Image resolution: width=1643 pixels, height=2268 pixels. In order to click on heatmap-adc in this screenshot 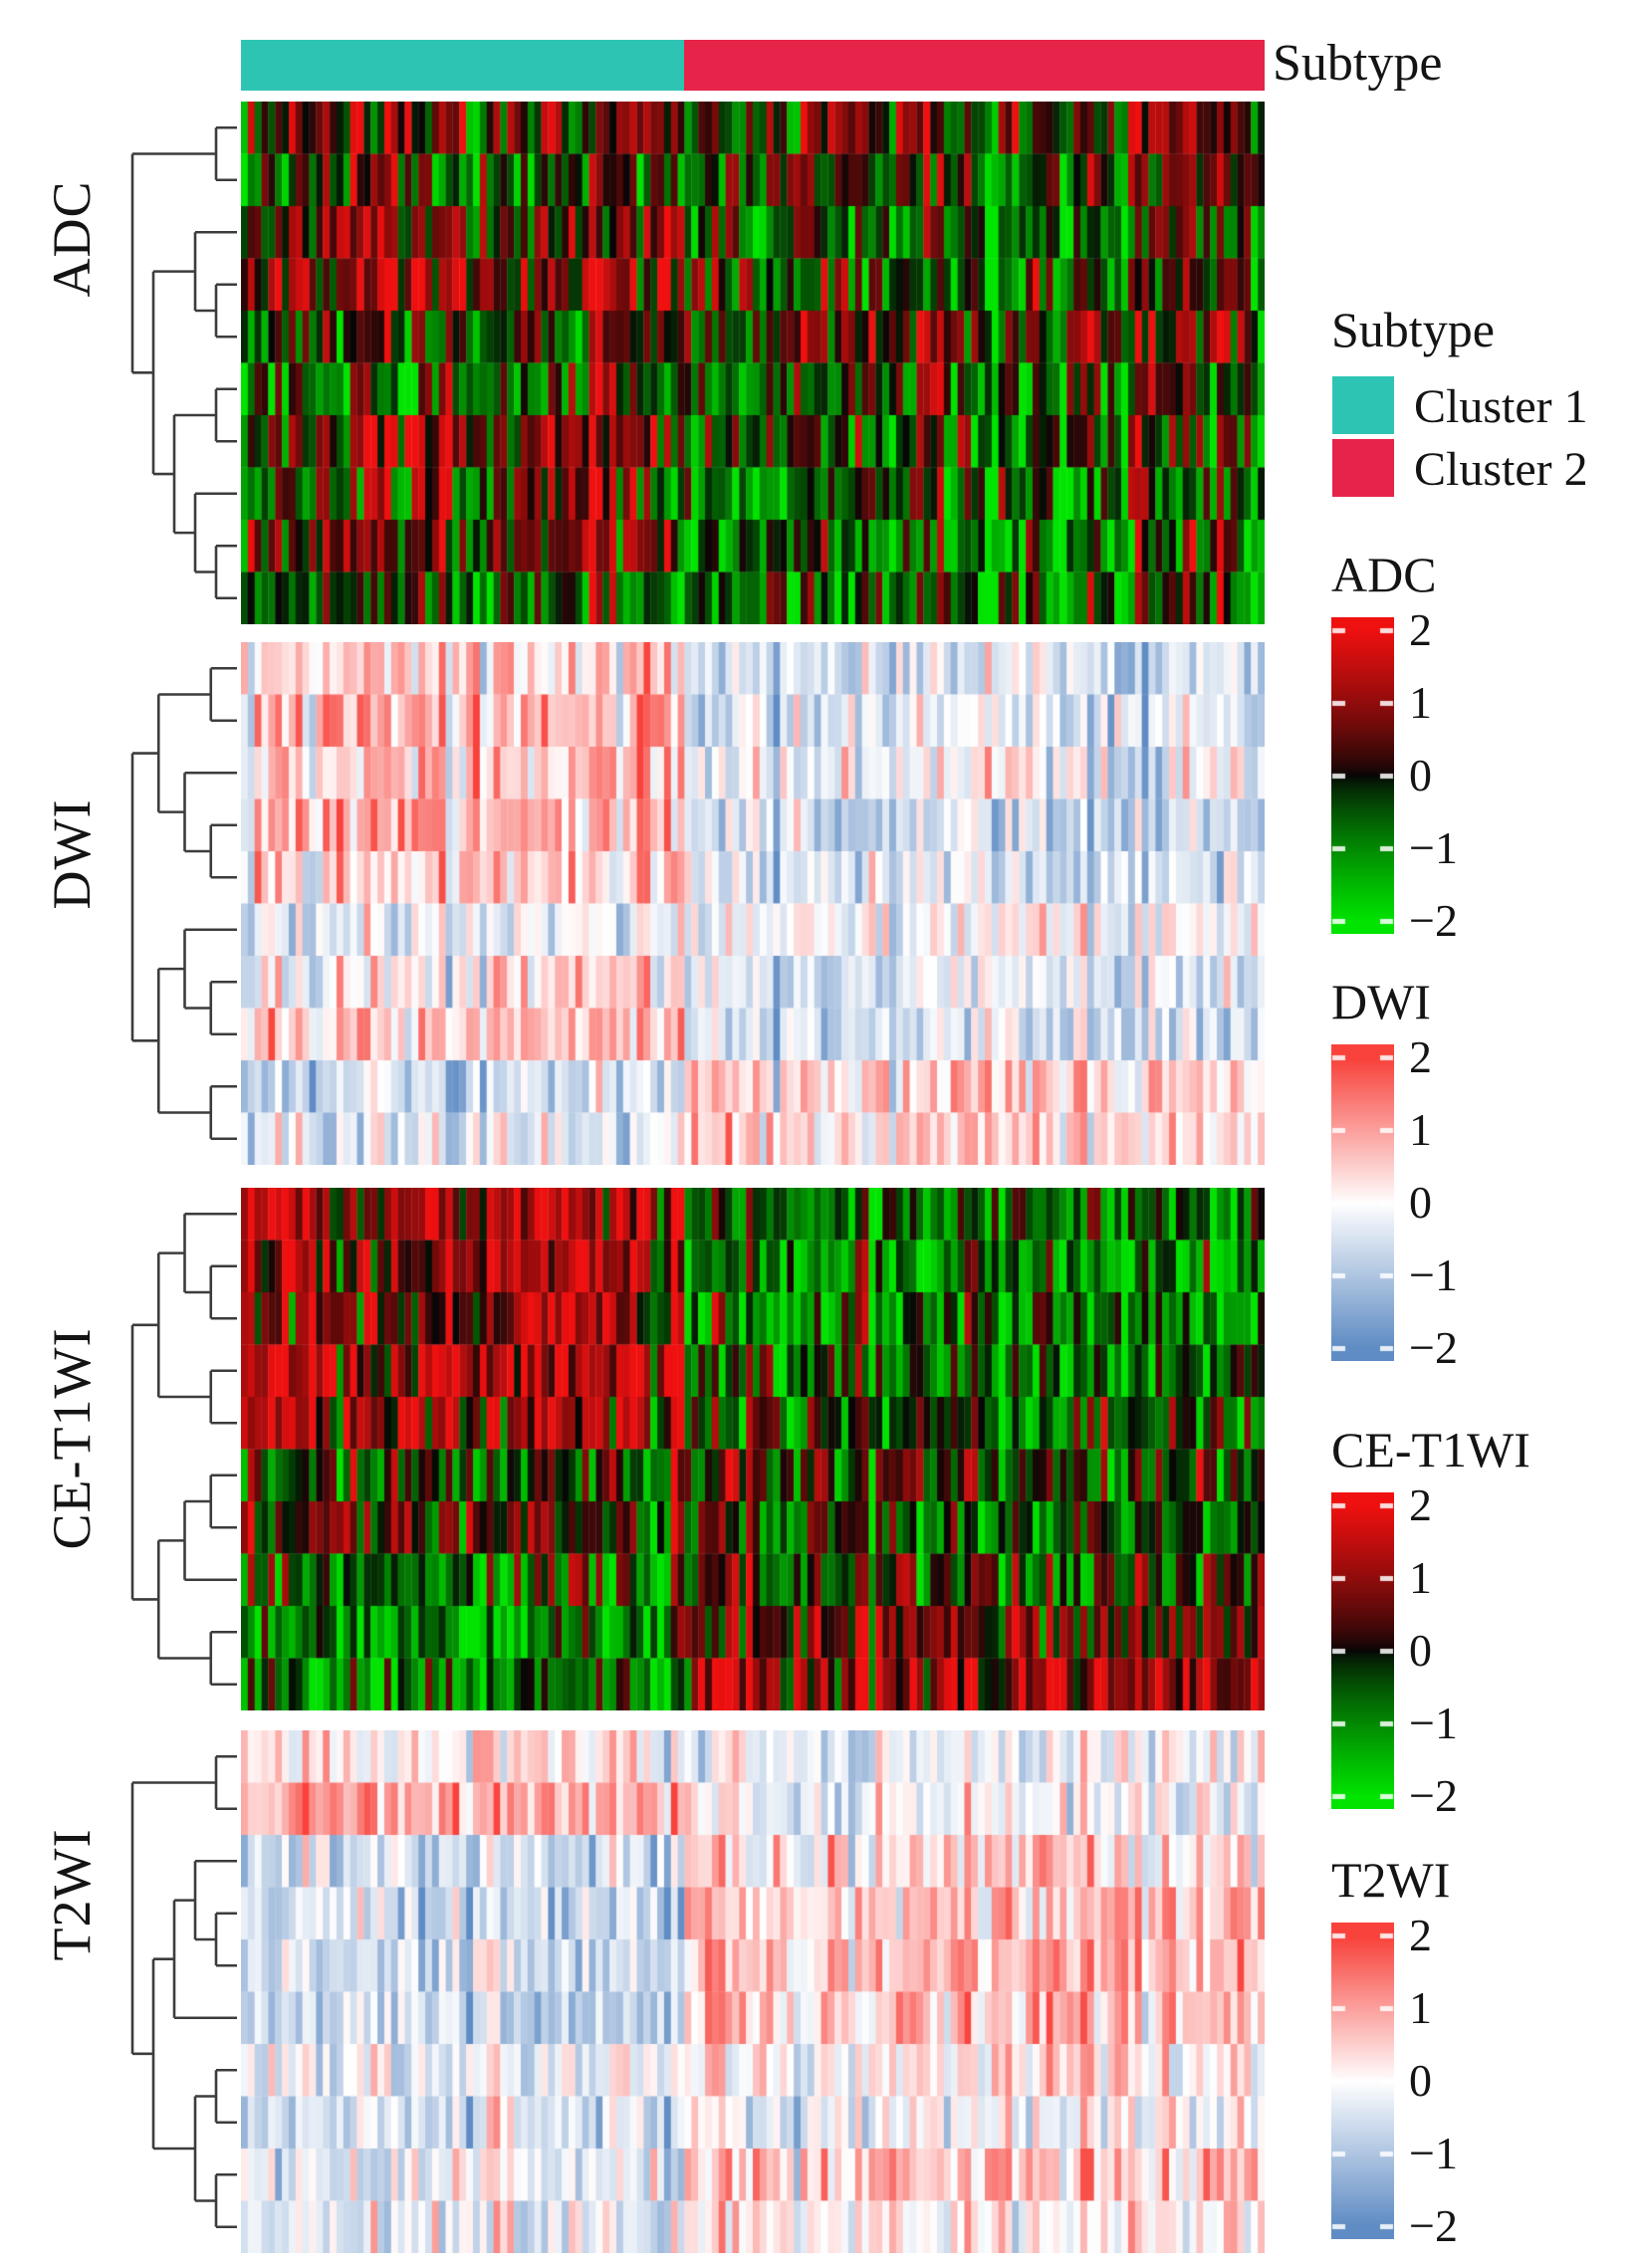, I will do `click(753, 363)`.